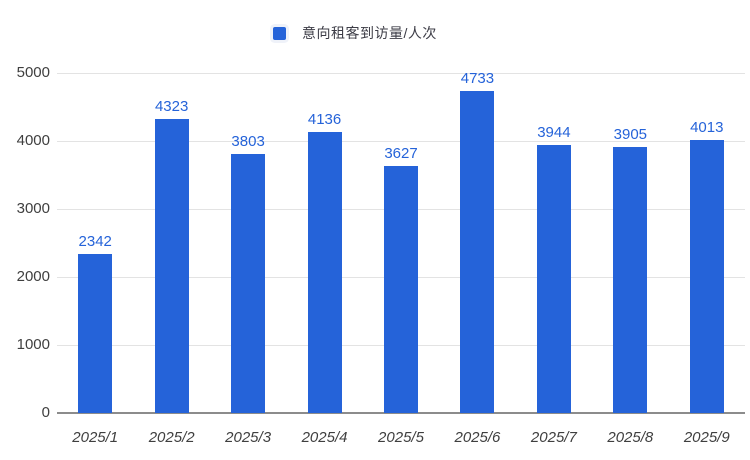  Describe the element at coordinates (401, 154) in the screenshot. I see `bar-value-label: 3627` at that location.